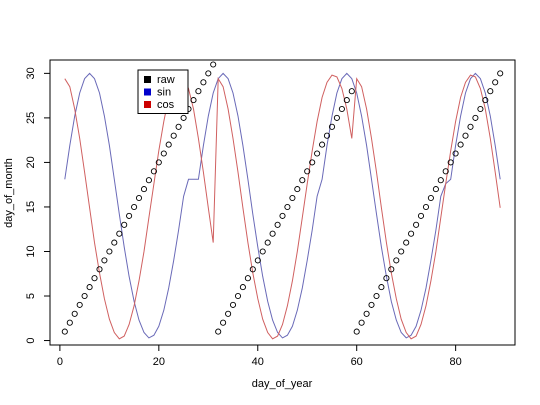 The width and height of the screenshot is (540, 405). I want to click on x-tick-label: 80, so click(456, 362).